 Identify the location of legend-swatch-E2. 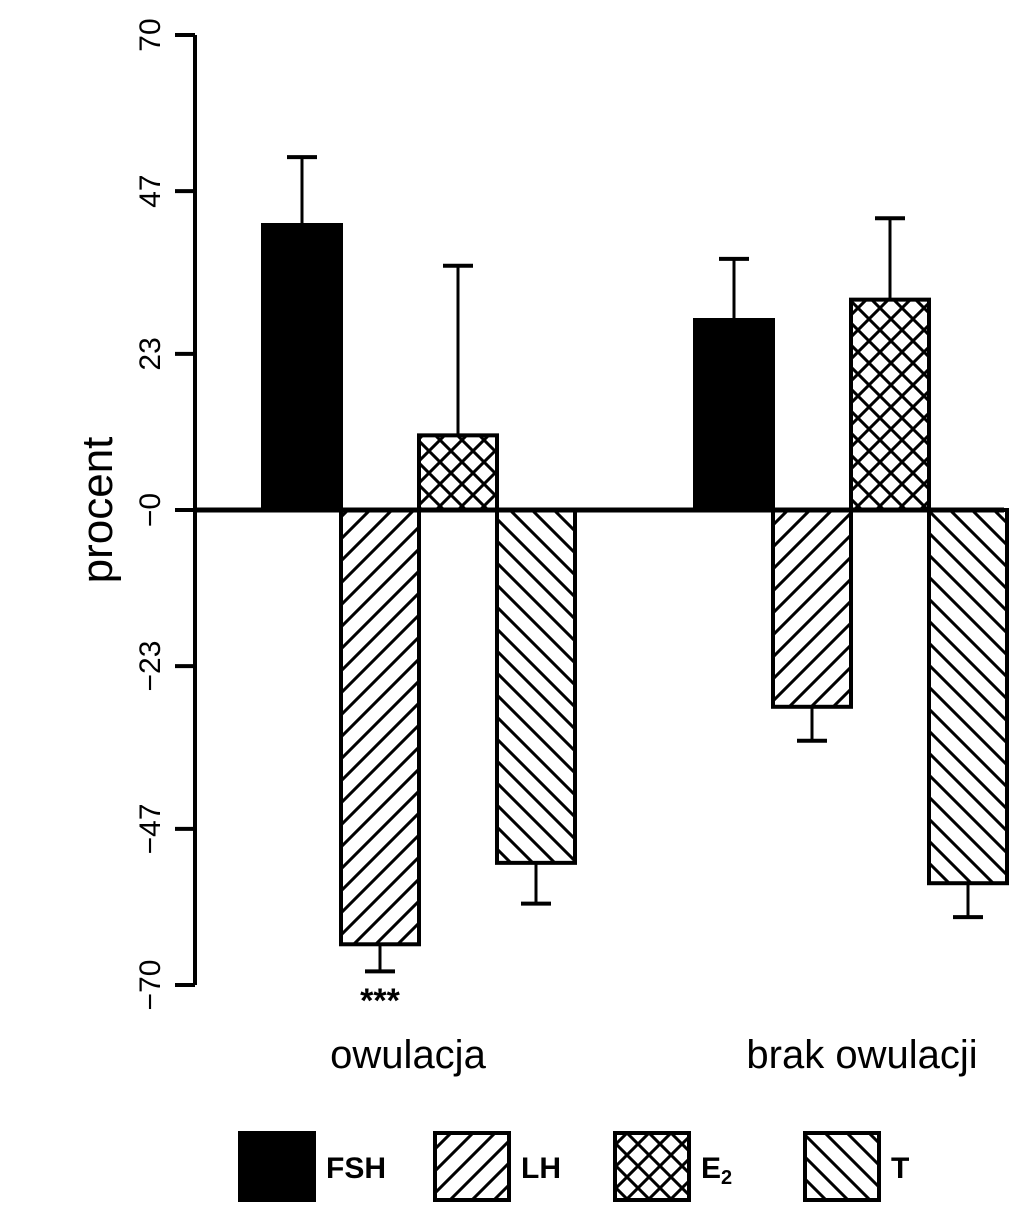
(652, 1166).